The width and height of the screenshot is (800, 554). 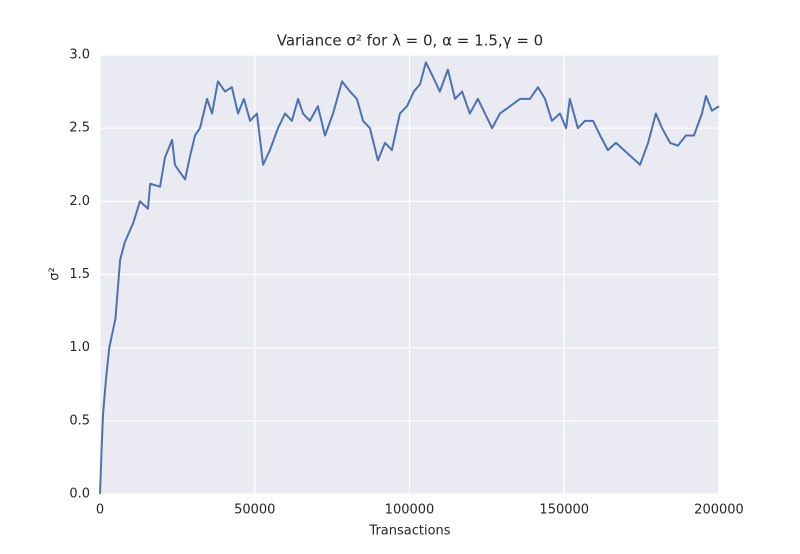 What do you see at coordinates (79, 494) in the screenshot?
I see `y-tick-label: 0.0` at bounding box center [79, 494].